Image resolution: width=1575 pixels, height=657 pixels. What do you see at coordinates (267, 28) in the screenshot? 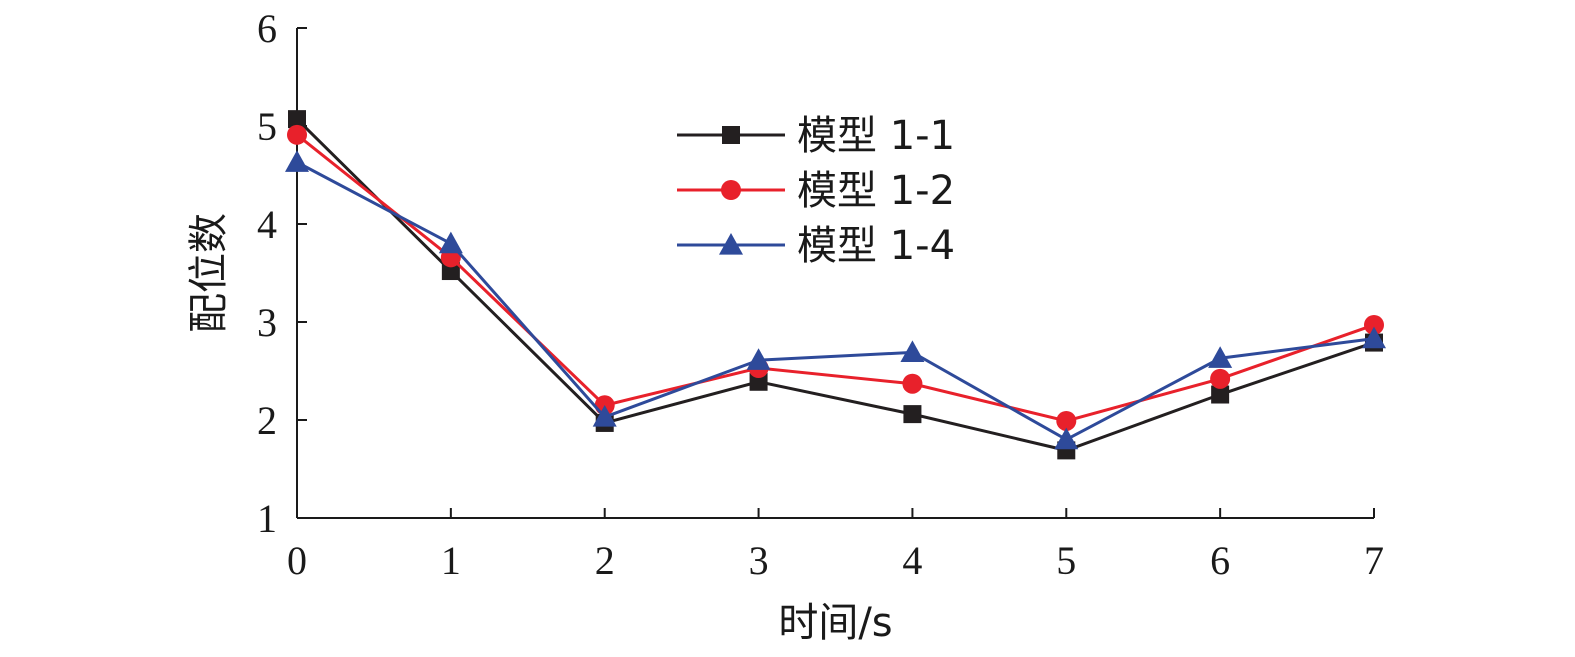
I see `y-tick-label: 6` at bounding box center [267, 28].